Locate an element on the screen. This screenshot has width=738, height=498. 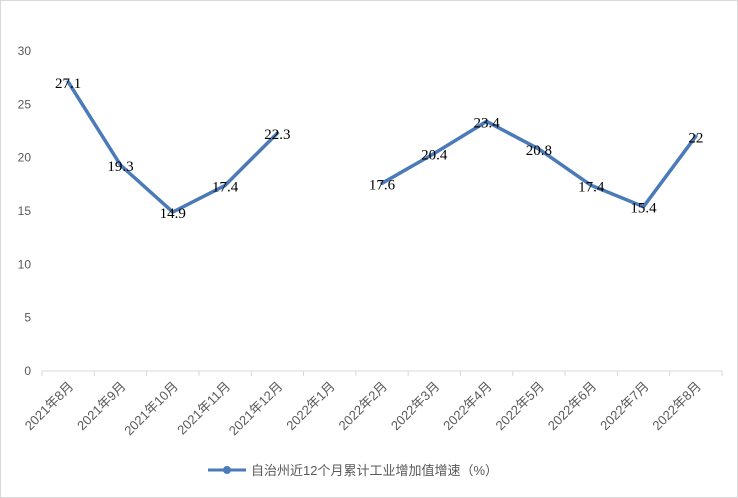
x-tick-label: 2022年3月 is located at coordinates (415, 406).